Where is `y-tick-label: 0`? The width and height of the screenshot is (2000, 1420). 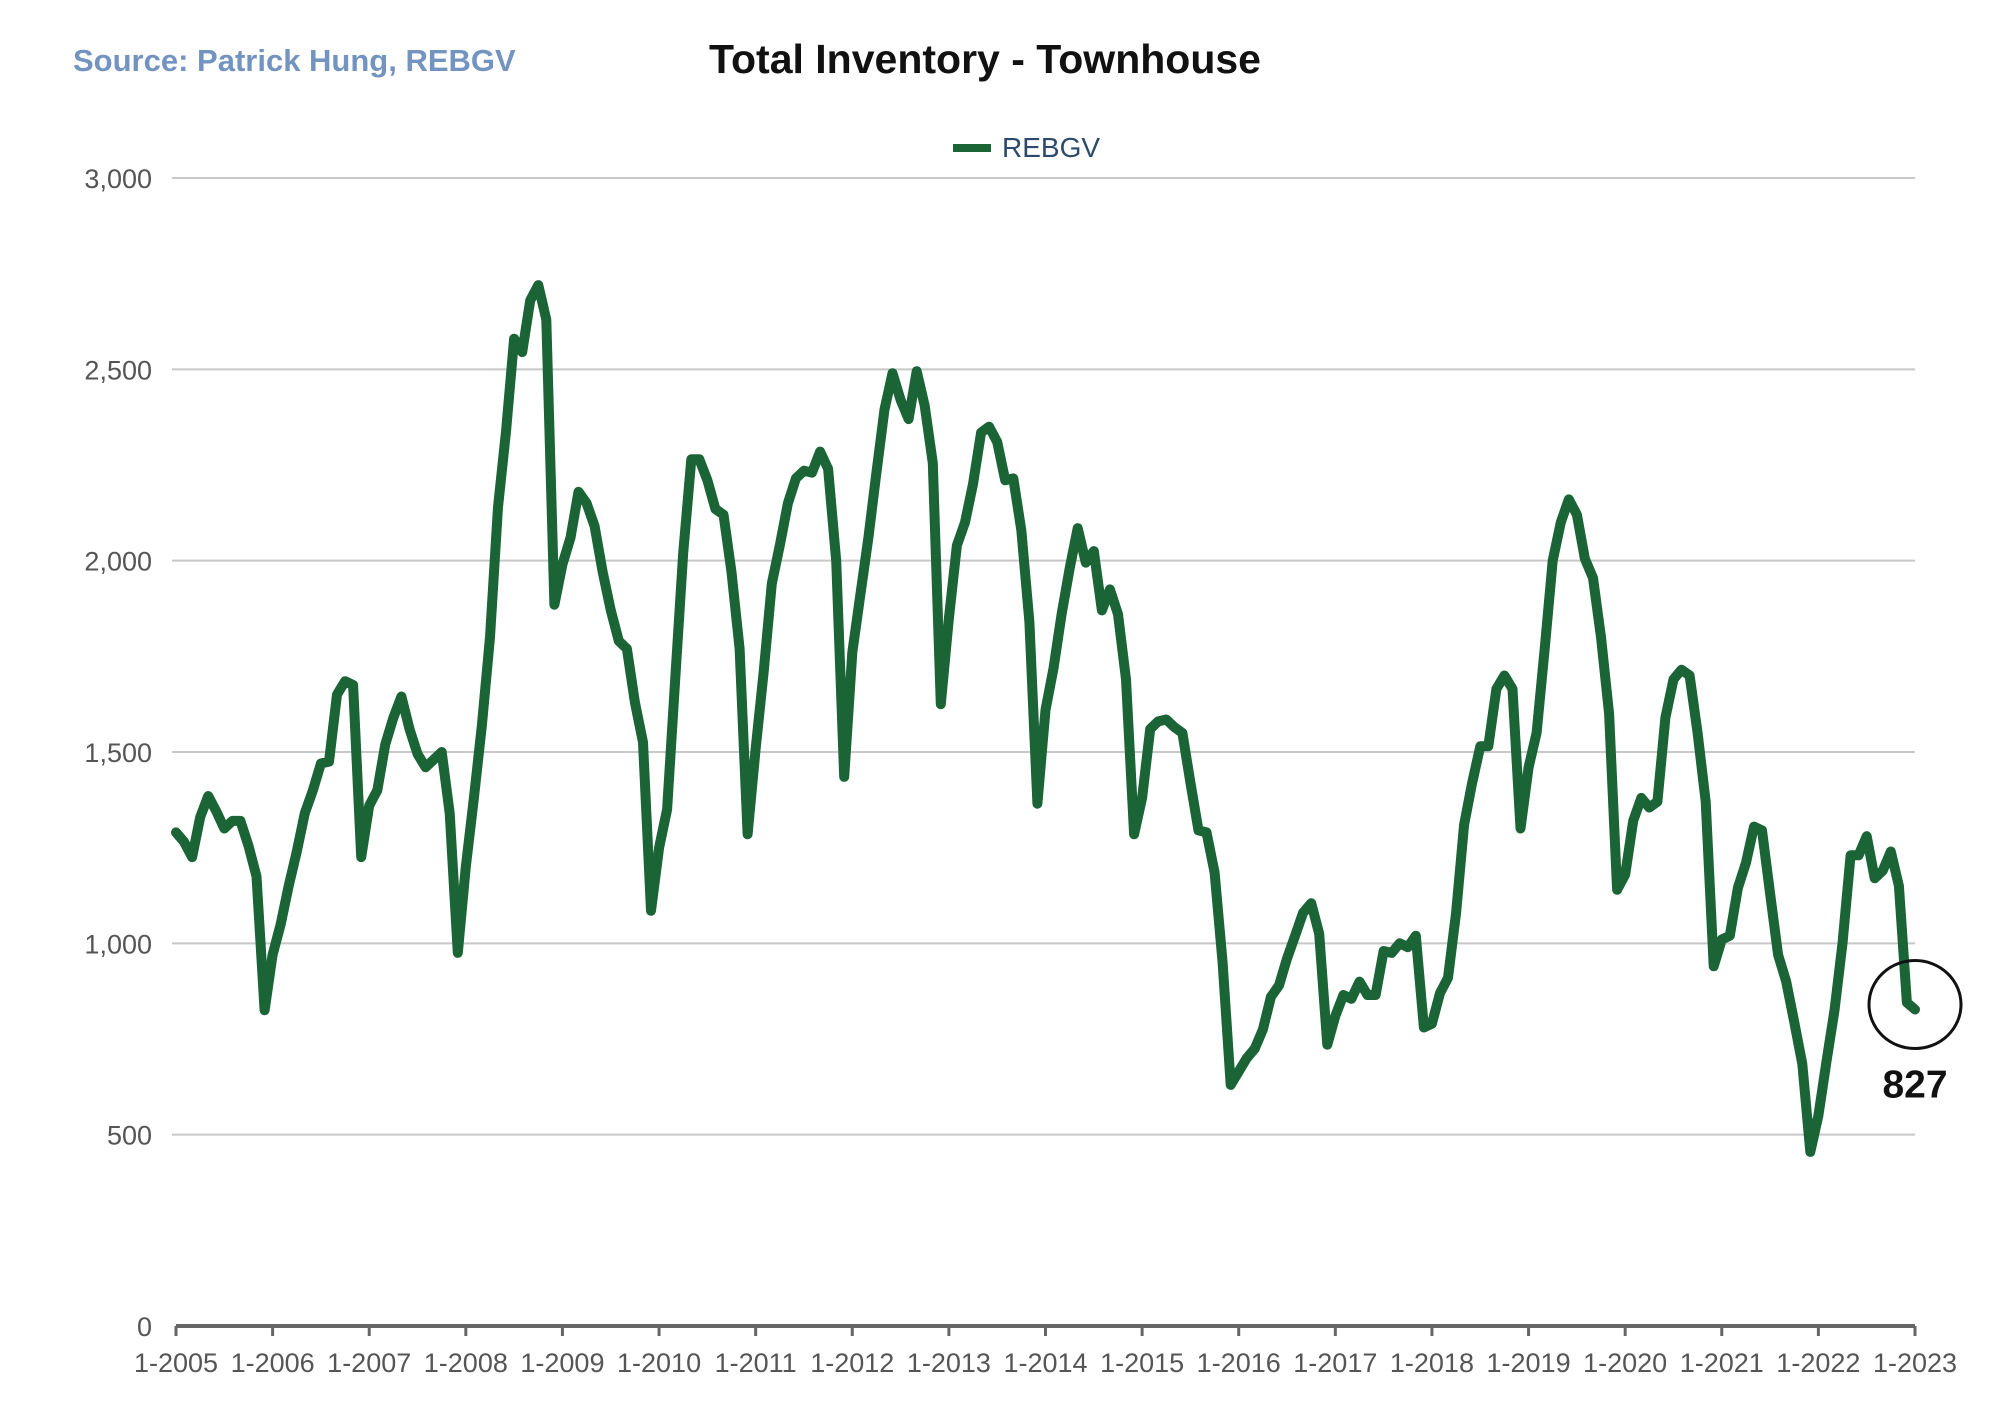 y-tick-label: 0 is located at coordinates (144, 1327).